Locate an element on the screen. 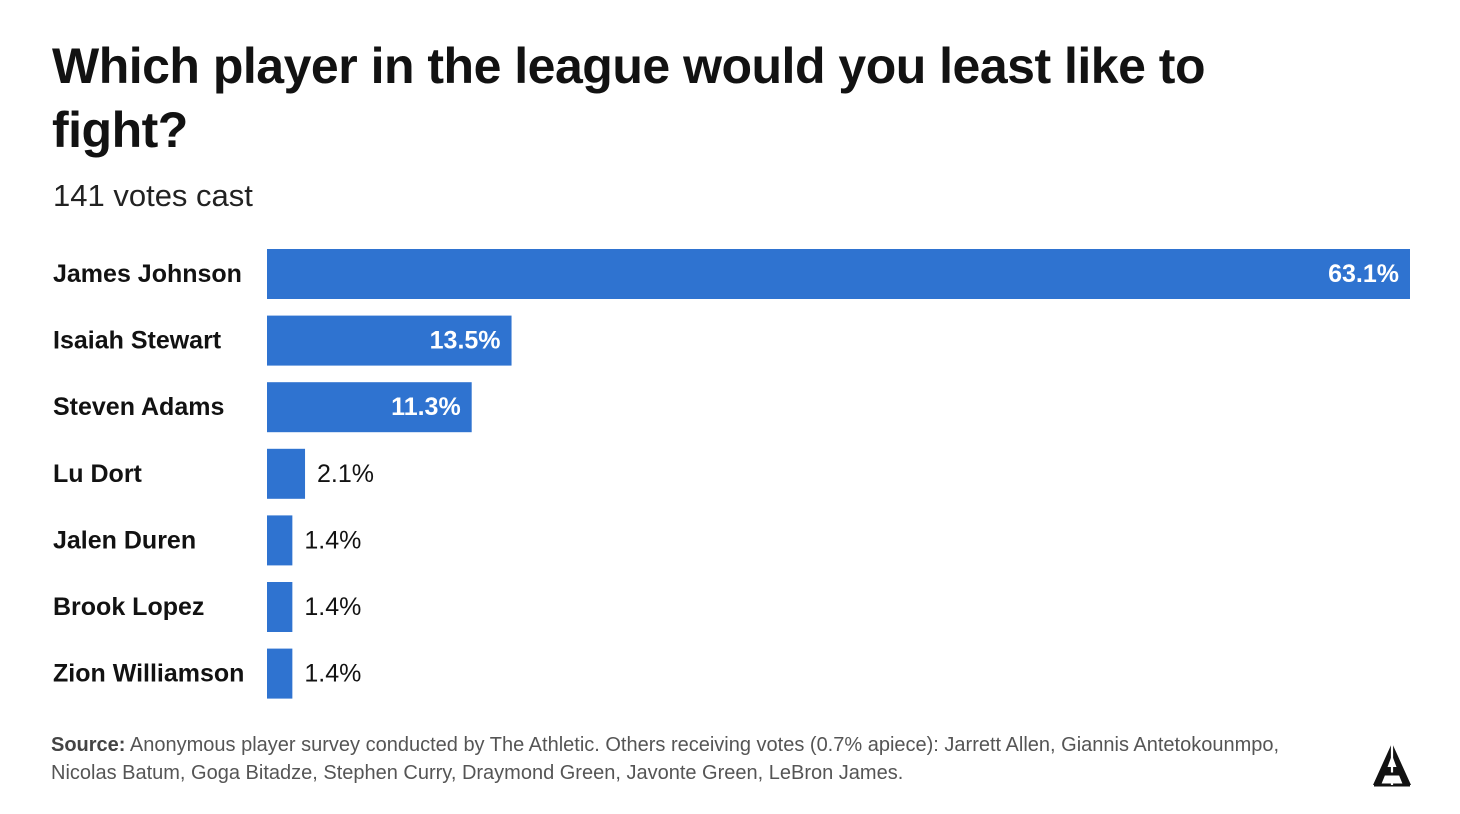 This screenshot has height=814, width=1460. source-label: Source: is located at coordinates (88, 745).